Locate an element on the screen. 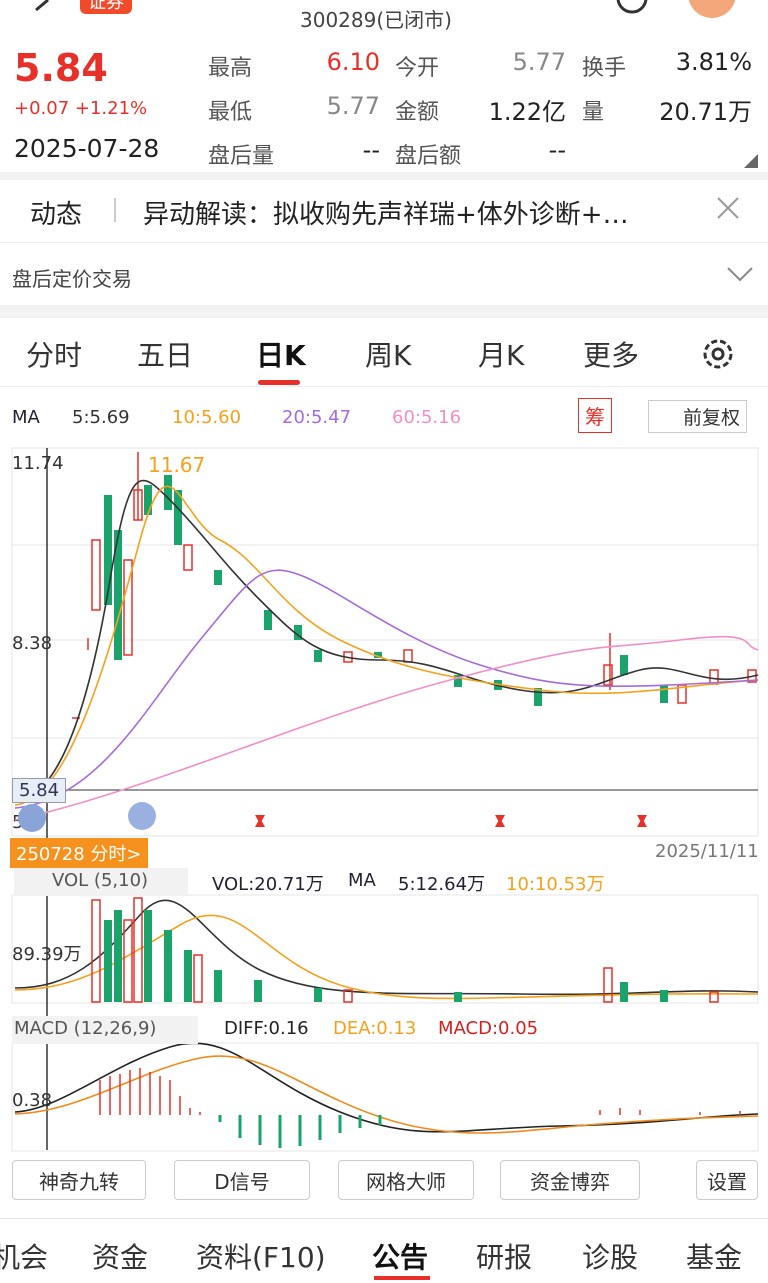  field-label: 最低 is located at coordinates (230, 112).